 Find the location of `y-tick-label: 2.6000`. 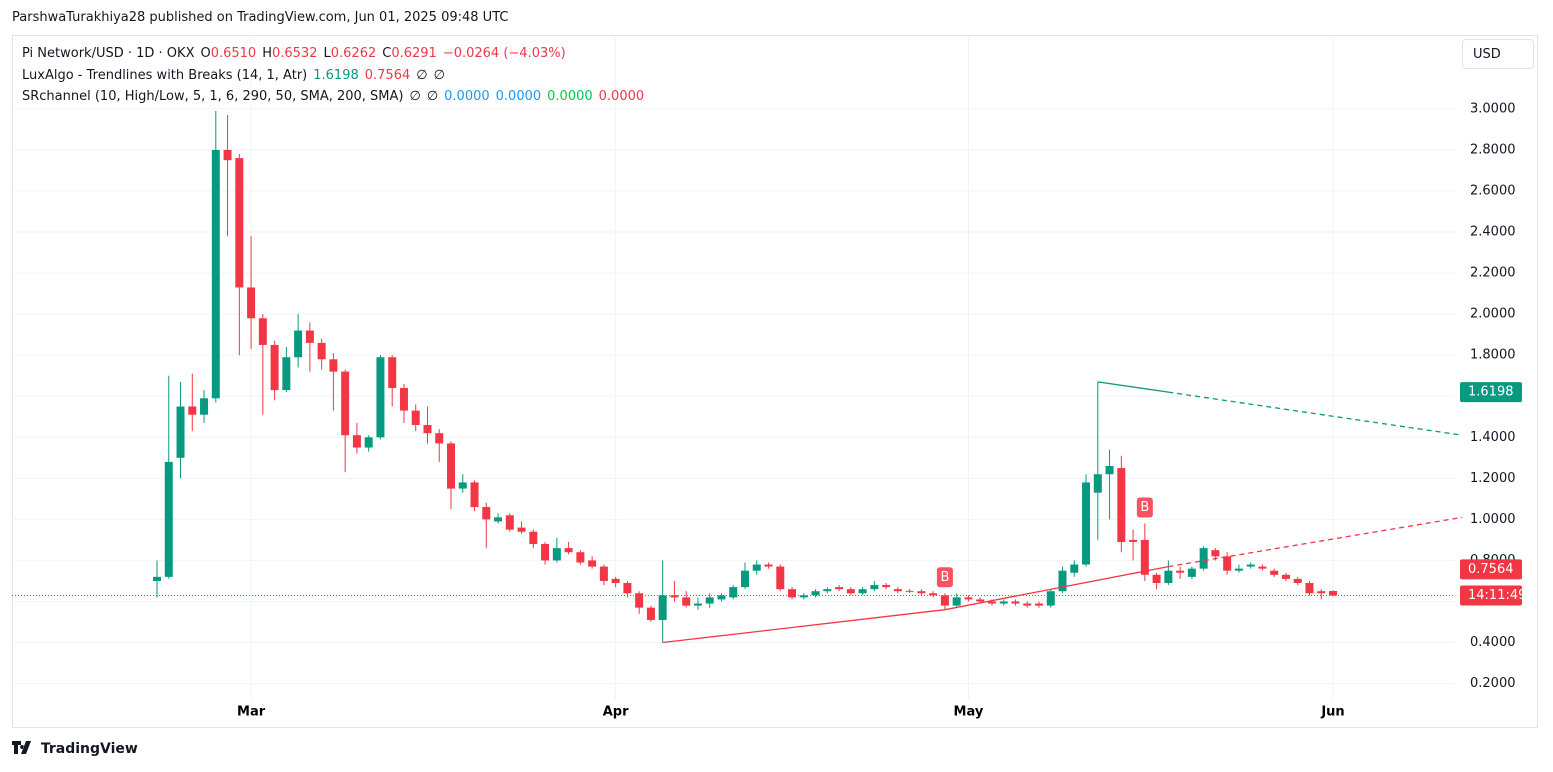

y-tick-label: 2.6000 is located at coordinates (1493, 190).